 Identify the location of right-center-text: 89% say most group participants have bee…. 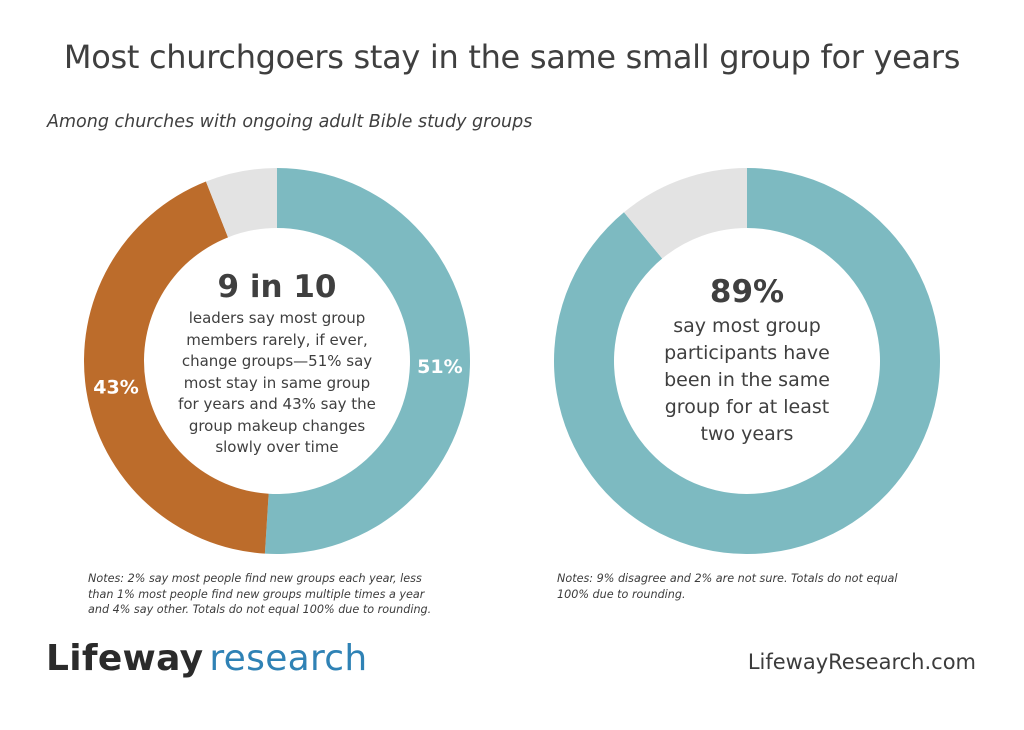
(747, 360).